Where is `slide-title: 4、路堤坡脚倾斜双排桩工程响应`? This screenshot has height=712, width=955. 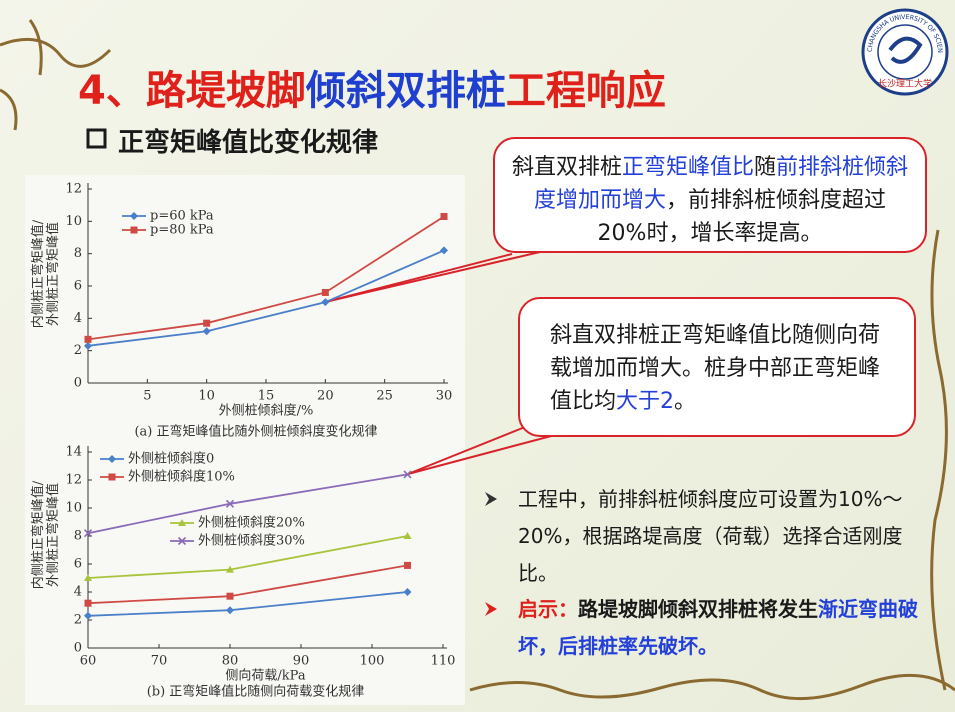 slide-title: 4、路堤坡脚倾斜双排桩工程响应 is located at coordinates (372, 87).